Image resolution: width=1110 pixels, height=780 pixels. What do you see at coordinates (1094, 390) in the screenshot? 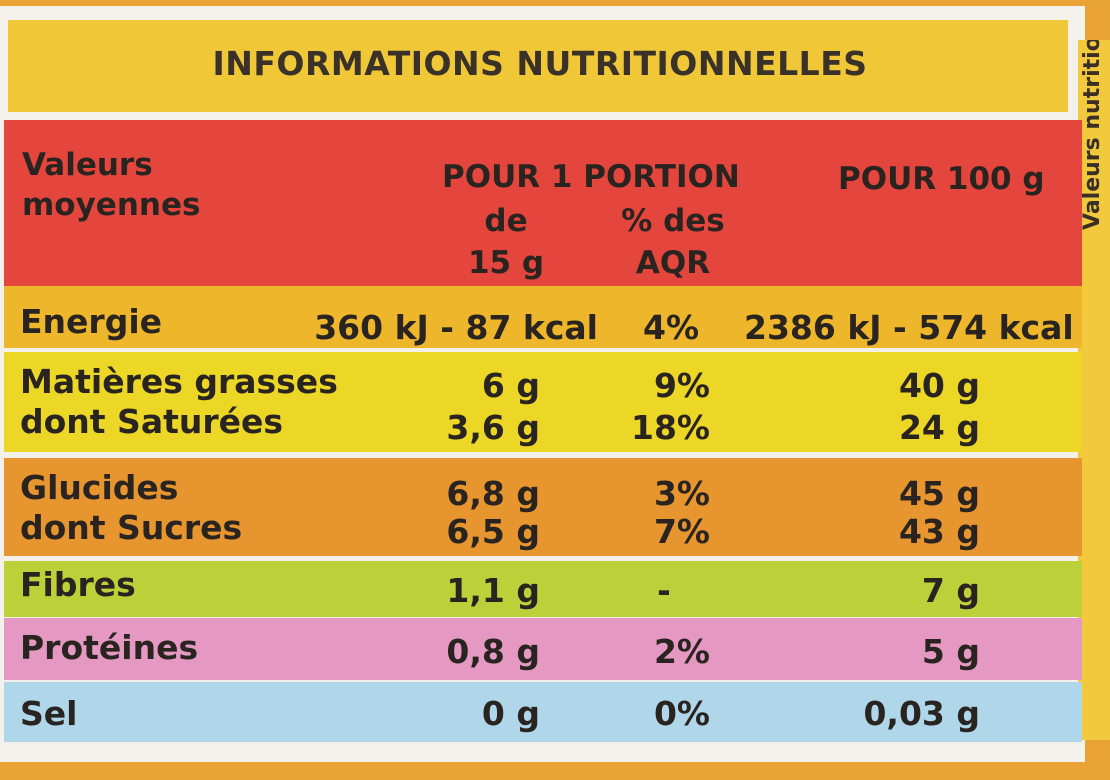
I see `side-strip: Valeurs nutritionnelles` at bounding box center [1094, 390].